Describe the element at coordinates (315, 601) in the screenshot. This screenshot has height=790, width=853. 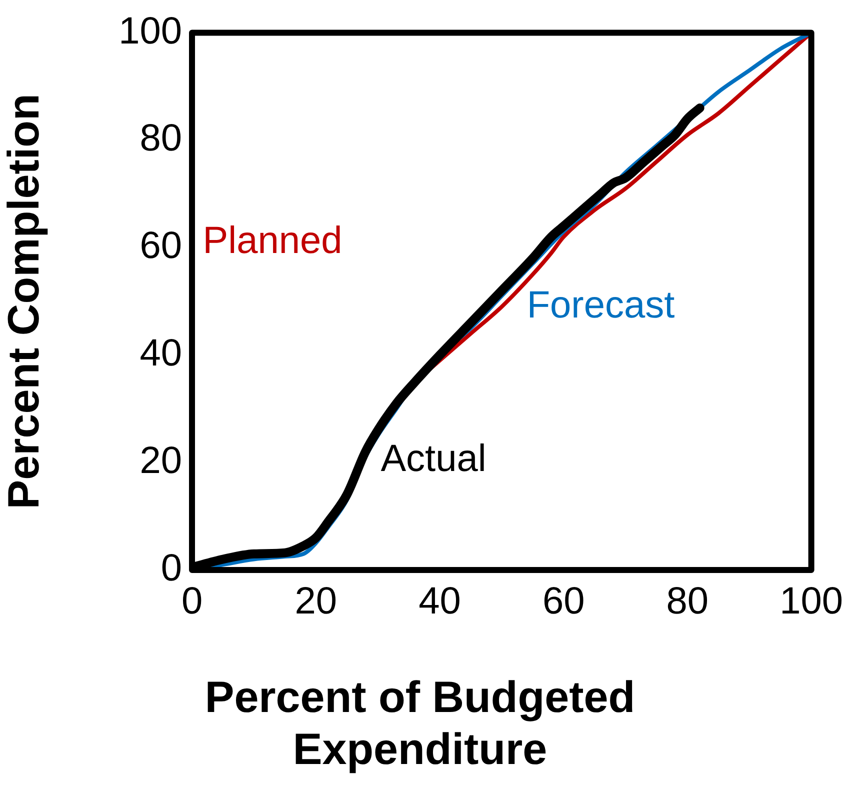
I see `x-tick-label: 20` at that location.